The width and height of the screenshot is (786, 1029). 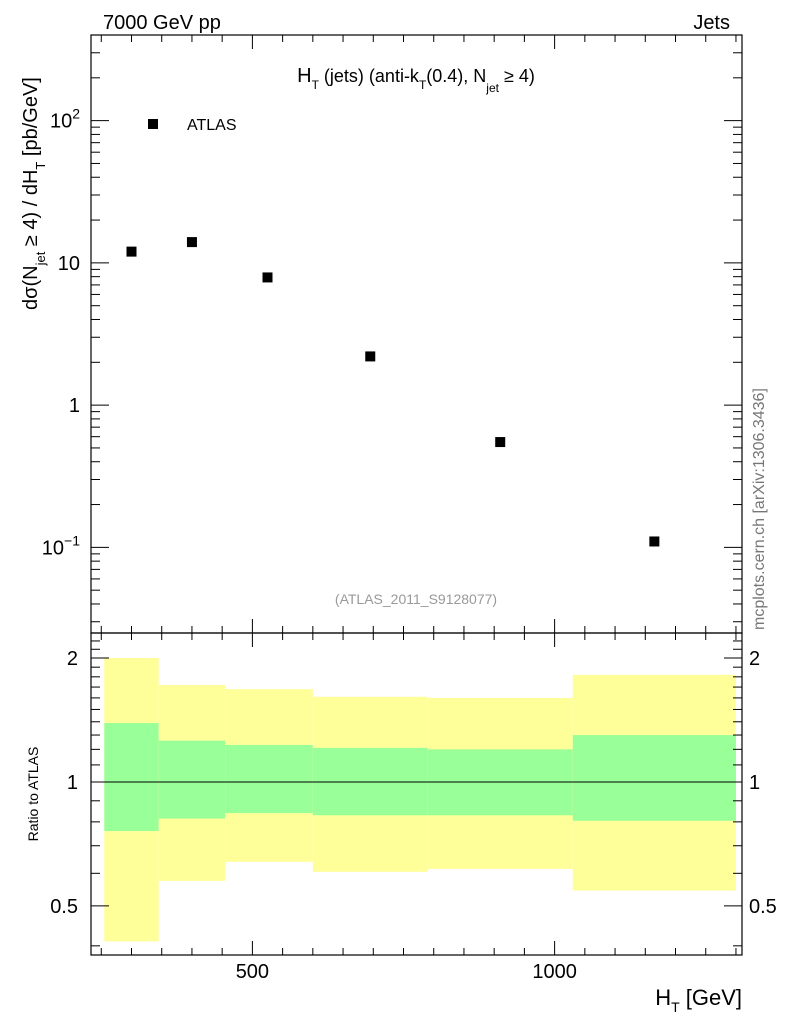 I want to click on ratio-xtick-label-1: 1000, so click(x=554, y=972).